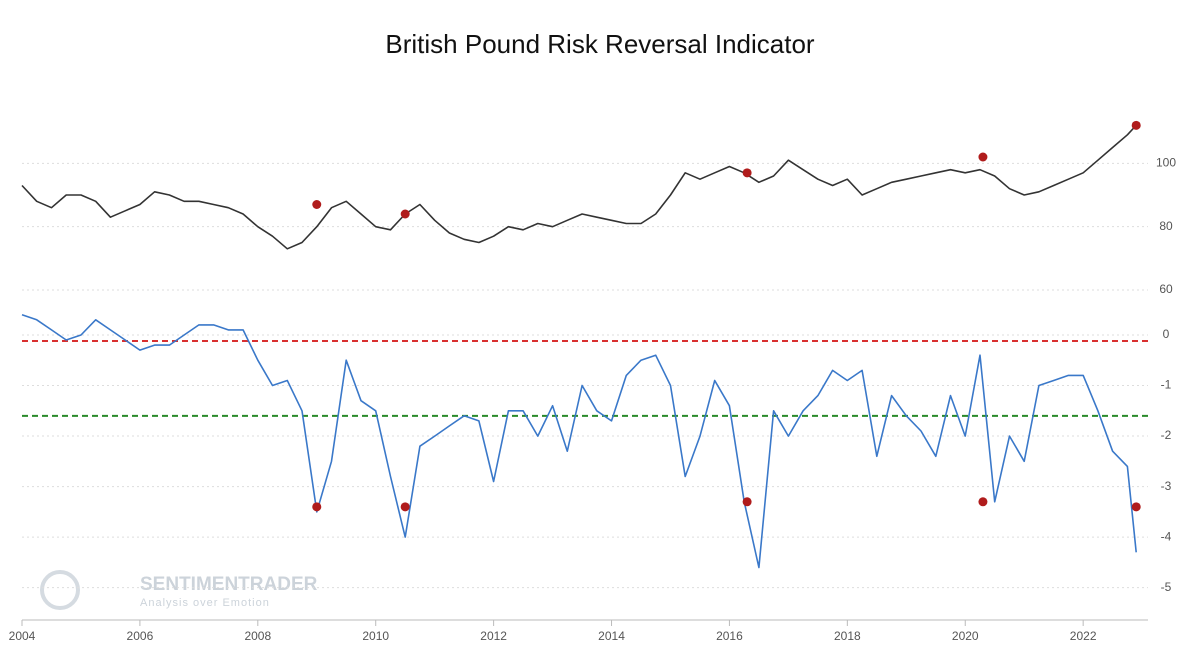 The width and height of the screenshot is (1200, 664). Describe the element at coordinates (22, 636) in the screenshot. I see `x-tick-label: 2004` at that location.